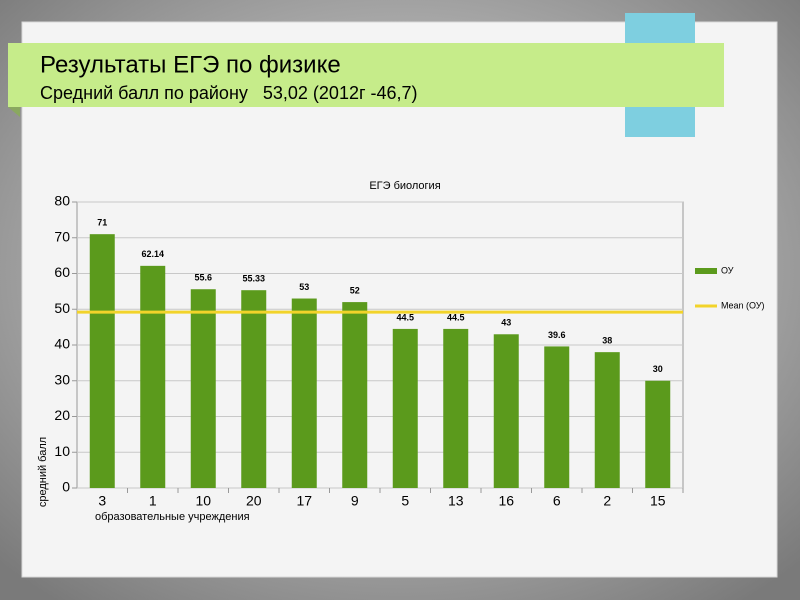  I want to click on y-tick-label: 50, so click(62, 308).